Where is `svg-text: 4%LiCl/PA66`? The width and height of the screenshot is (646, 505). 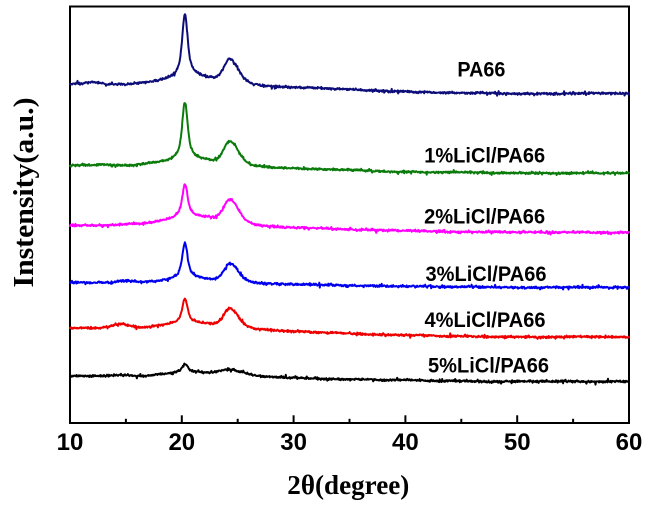
svg-text: 4%LiCl/PA66 is located at coordinates (485, 320).